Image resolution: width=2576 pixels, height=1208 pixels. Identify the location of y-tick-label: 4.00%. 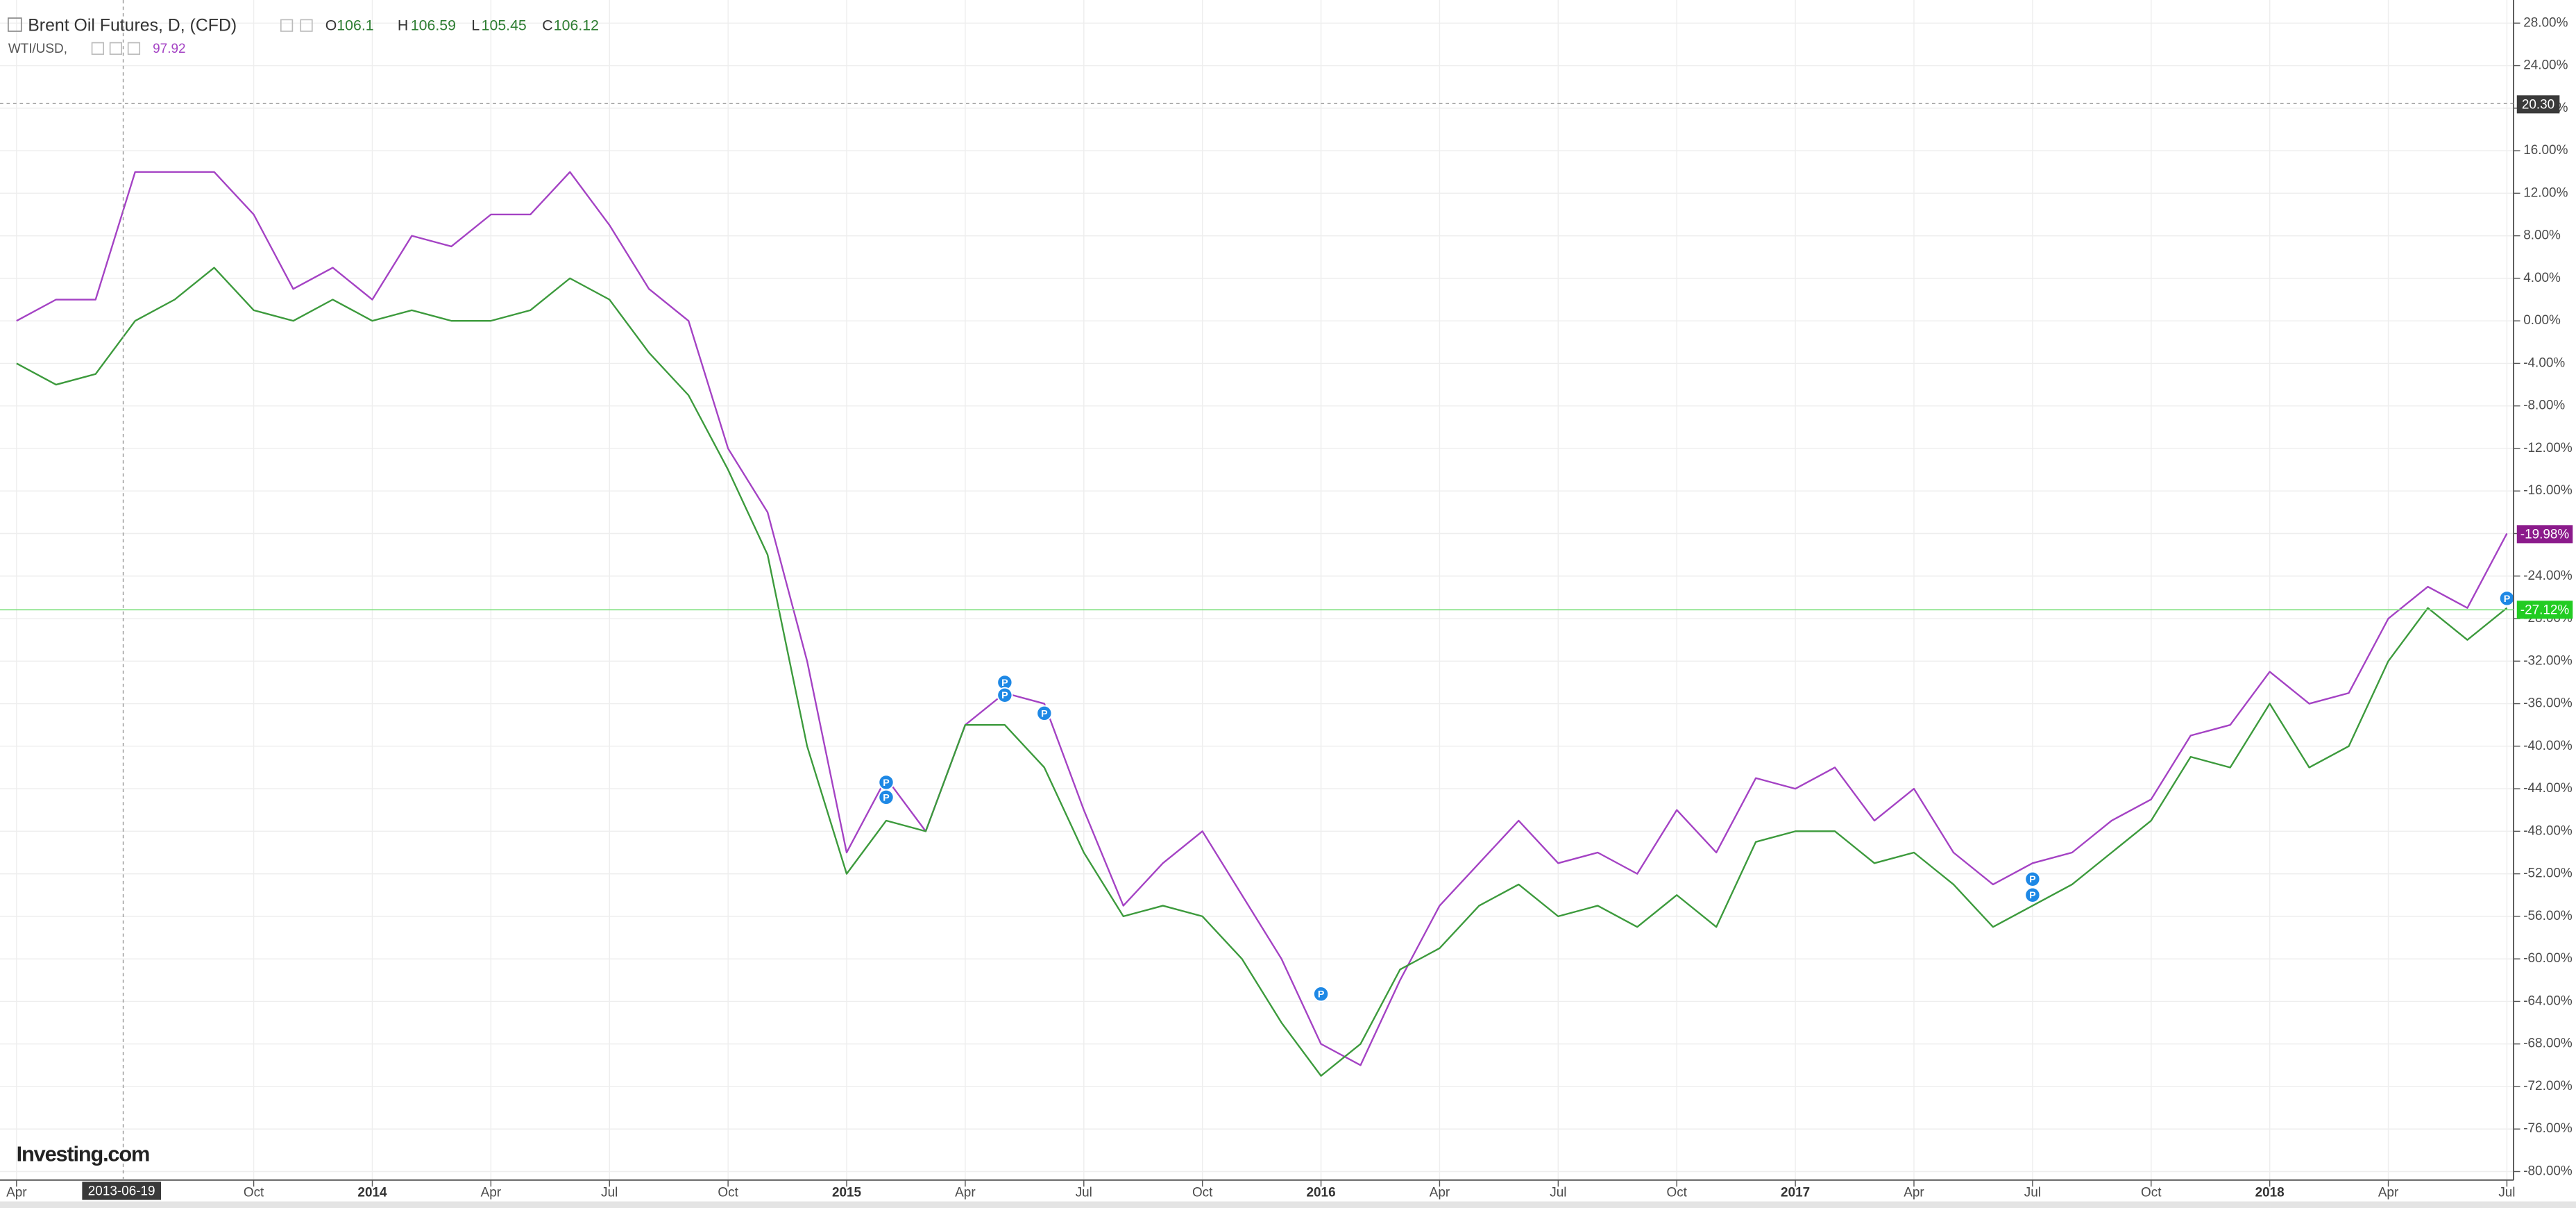
(2542, 278).